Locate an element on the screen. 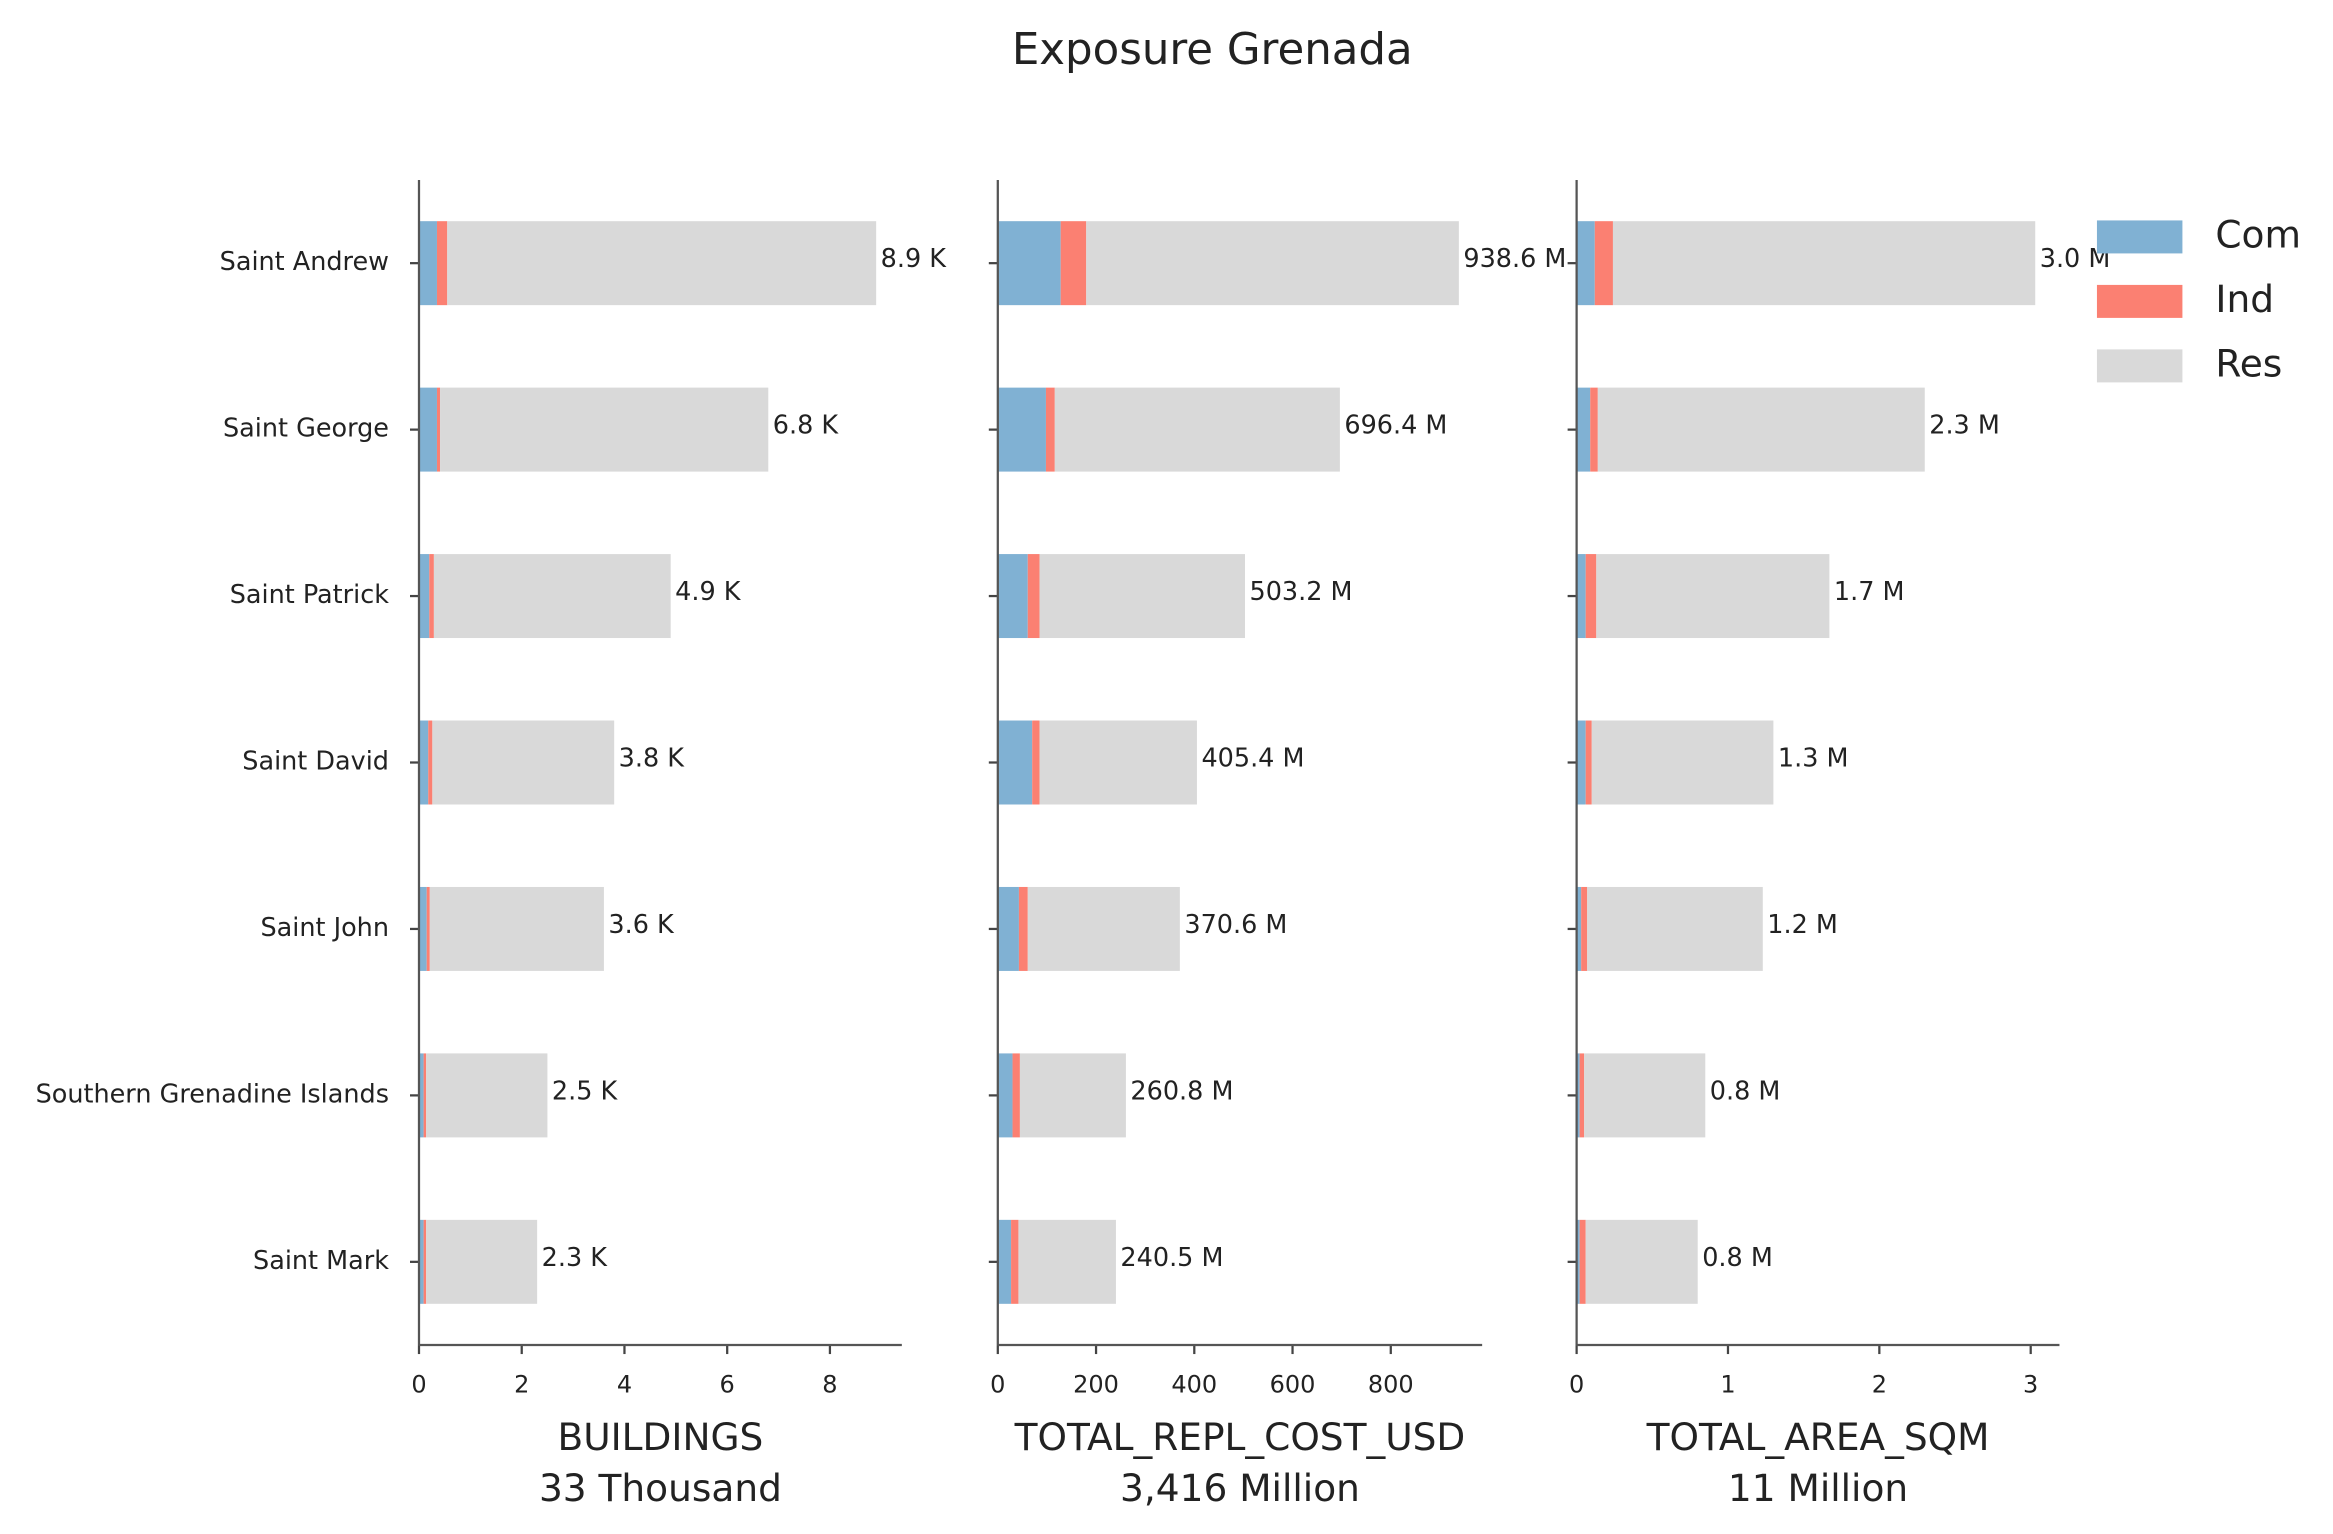 The width and height of the screenshot is (2333, 1534). y-tick-label: Saint Andrew is located at coordinates (304, 262).